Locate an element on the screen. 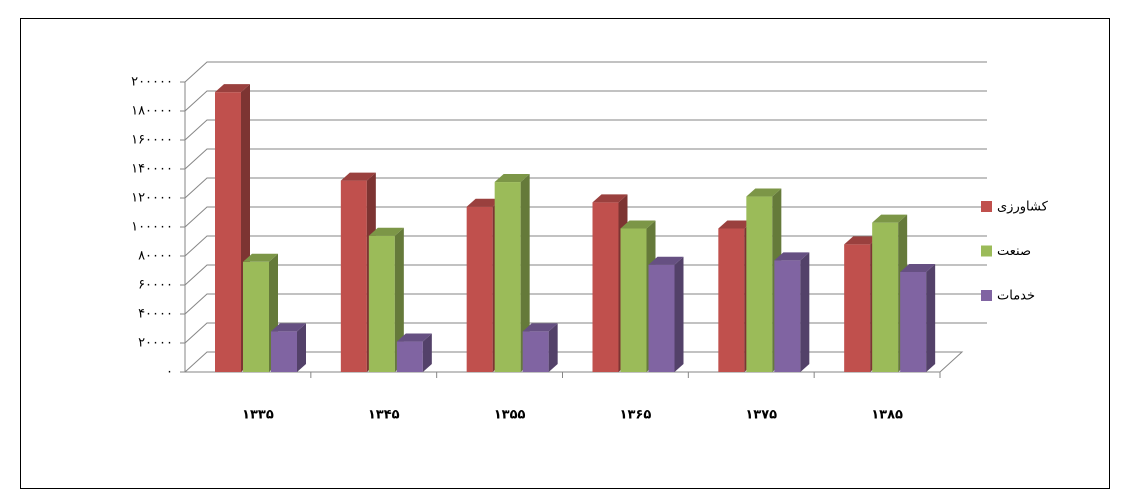 The image size is (1130, 491). x-tick-label: ۱۳۳۵ is located at coordinates (258, 415).